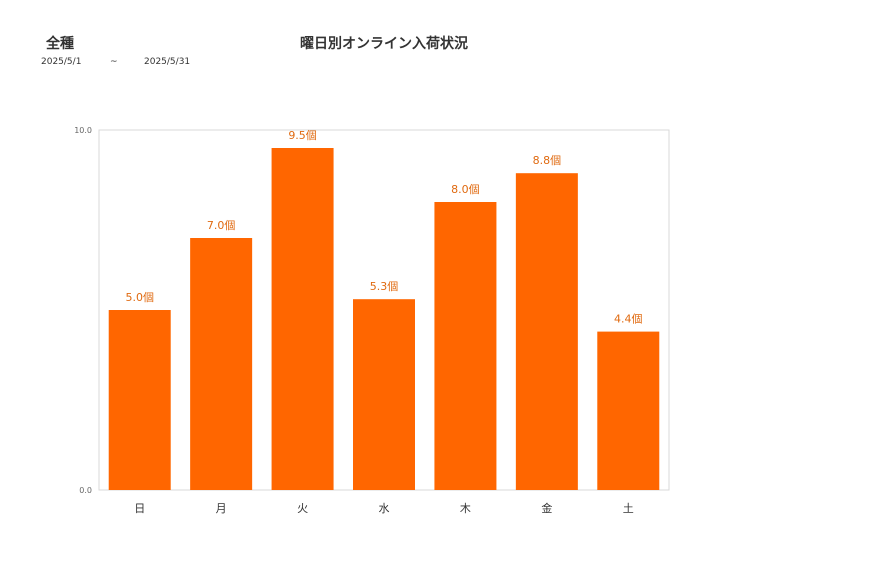  I want to click on data-label-0: 5.0個, so click(139, 297).